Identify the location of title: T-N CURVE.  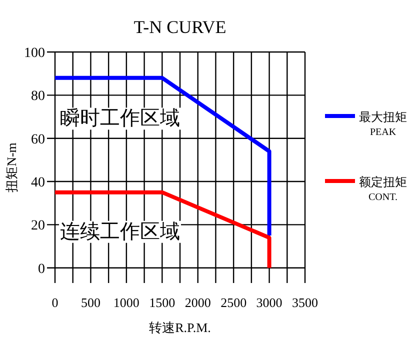
(180, 27).